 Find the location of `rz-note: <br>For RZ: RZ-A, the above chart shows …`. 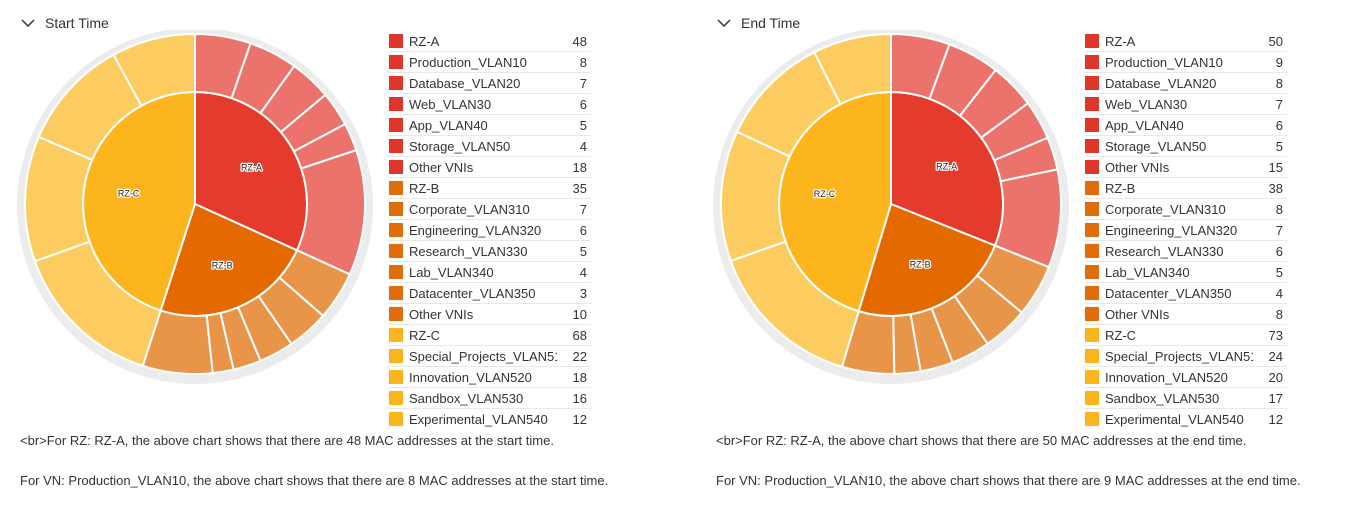

rz-note: <br>For RZ: RZ-A, the above chart shows … is located at coordinates (287, 440).